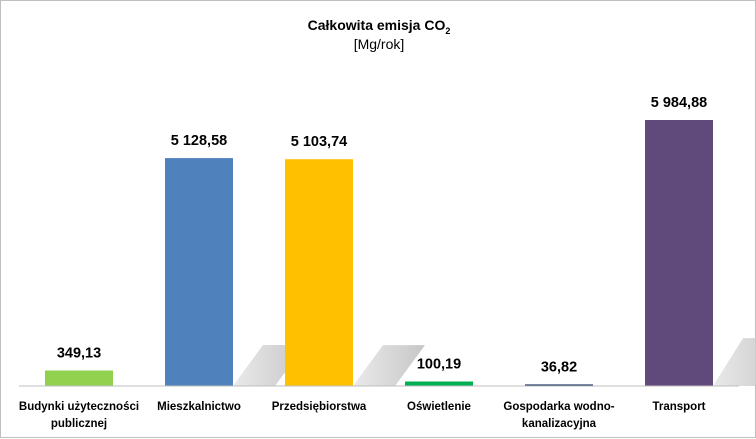 The height and width of the screenshot is (439, 756). What do you see at coordinates (79, 354) in the screenshot?
I see `data-label: 349,13` at bounding box center [79, 354].